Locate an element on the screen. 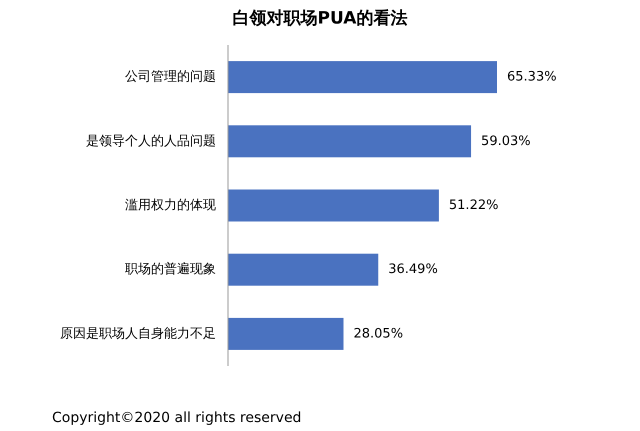 The height and width of the screenshot is (431, 640). data-label: 51.22% is located at coordinates (473, 206).